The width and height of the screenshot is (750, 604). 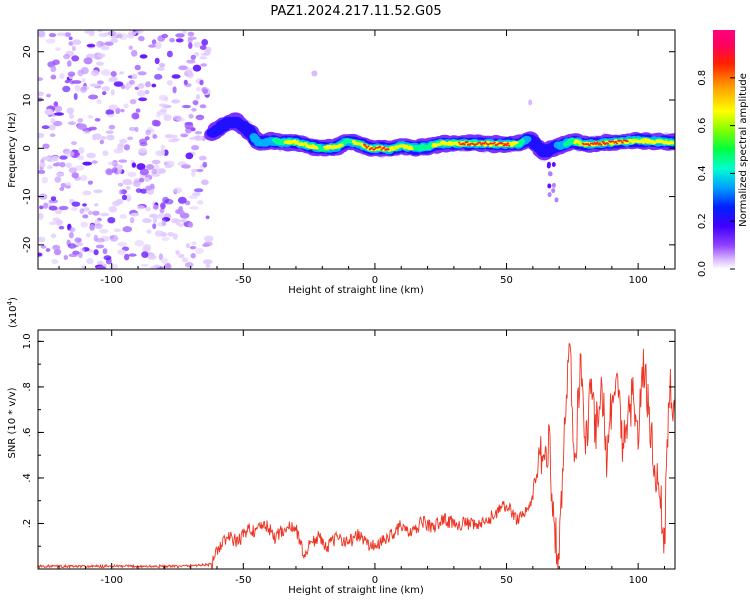 I want to click on snr-multiplier-base: (x10, so click(x=13, y=316).